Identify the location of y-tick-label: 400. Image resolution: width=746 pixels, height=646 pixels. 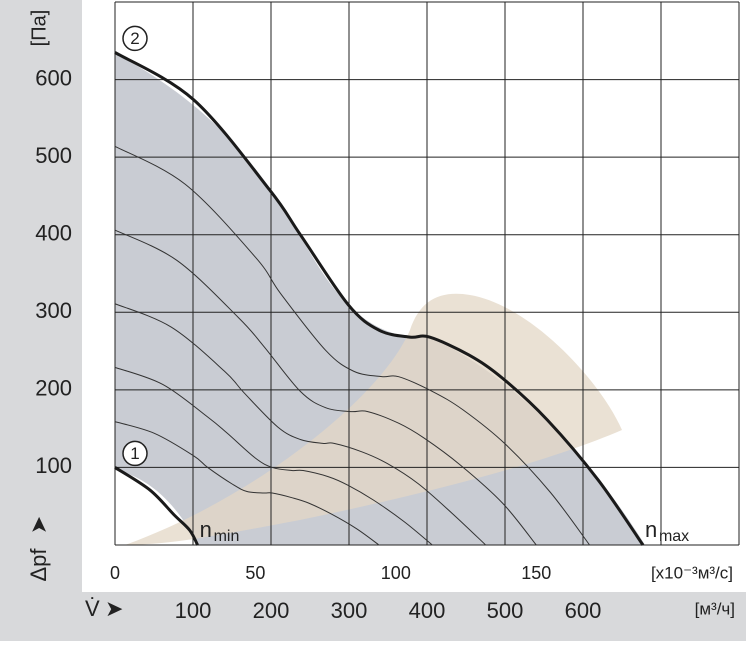
(53, 233).